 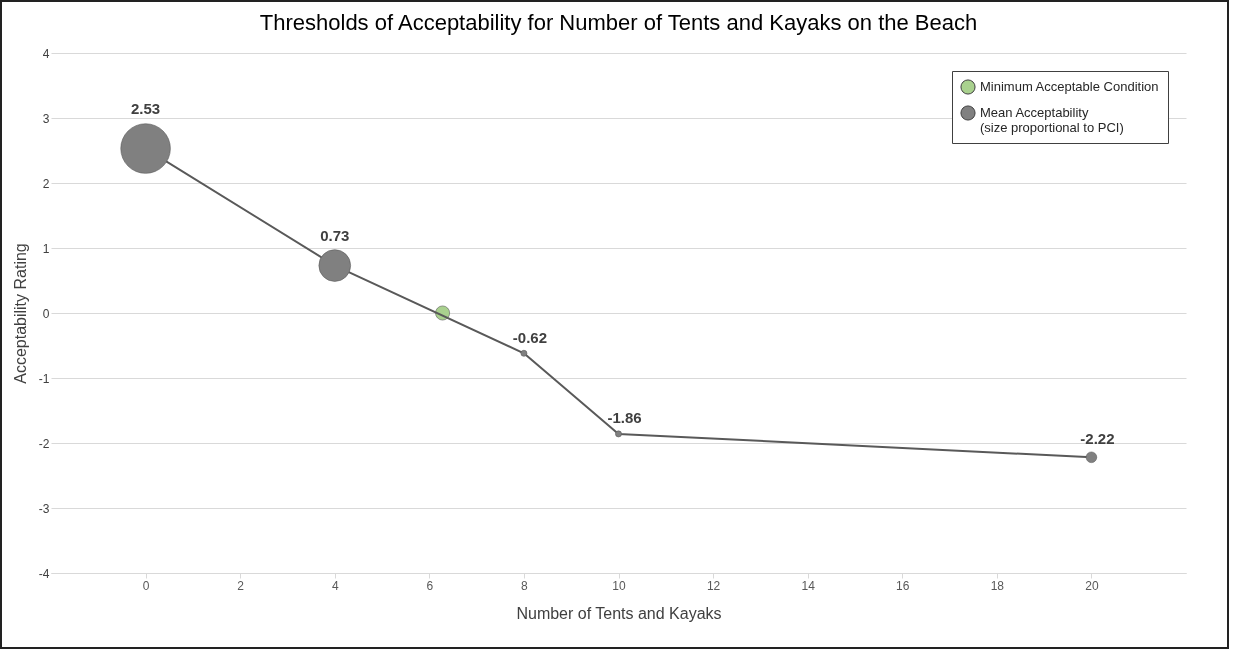 I want to click on y-tick-label: 2, so click(x=46, y=183).